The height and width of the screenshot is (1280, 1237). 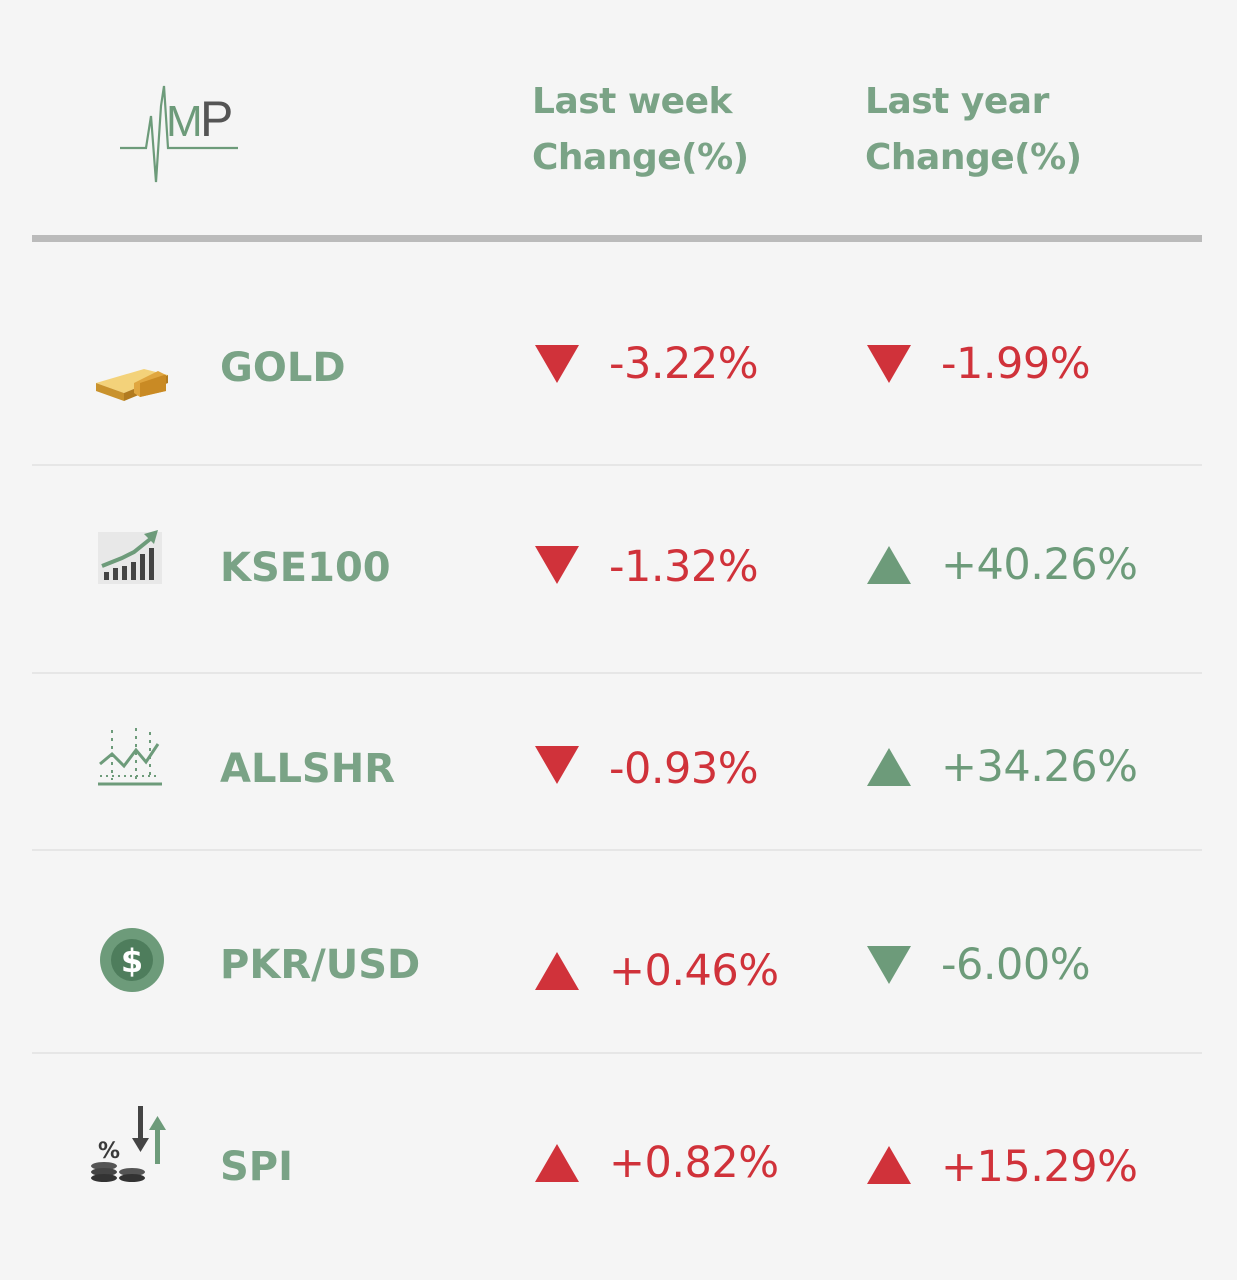 What do you see at coordinates (973, 157) in the screenshot?
I see `header-last-year-line2: Change(%)` at bounding box center [973, 157].